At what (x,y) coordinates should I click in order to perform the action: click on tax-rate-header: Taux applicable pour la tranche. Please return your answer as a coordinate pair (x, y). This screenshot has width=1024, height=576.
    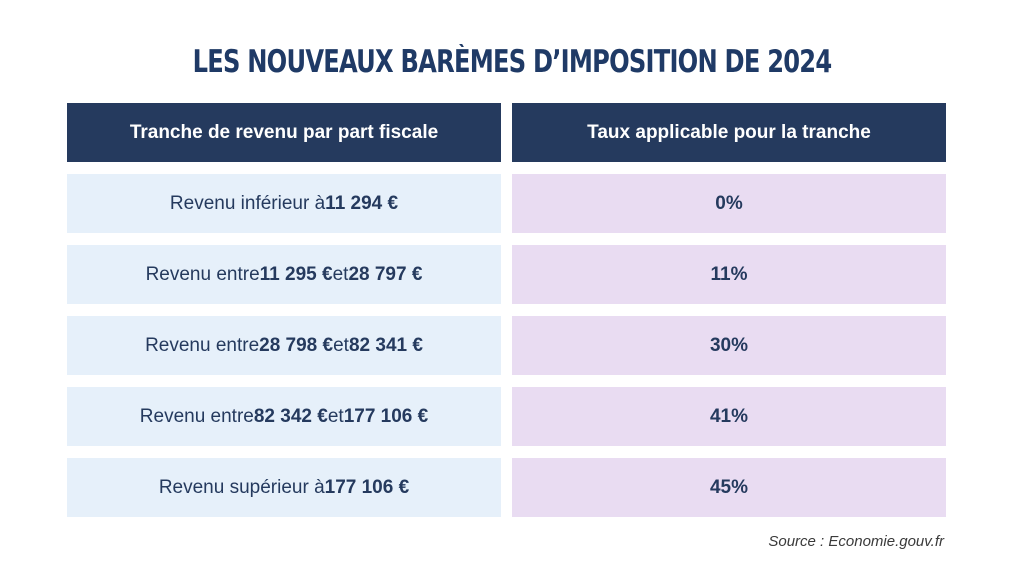
    Looking at the image, I should click on (729, 132).